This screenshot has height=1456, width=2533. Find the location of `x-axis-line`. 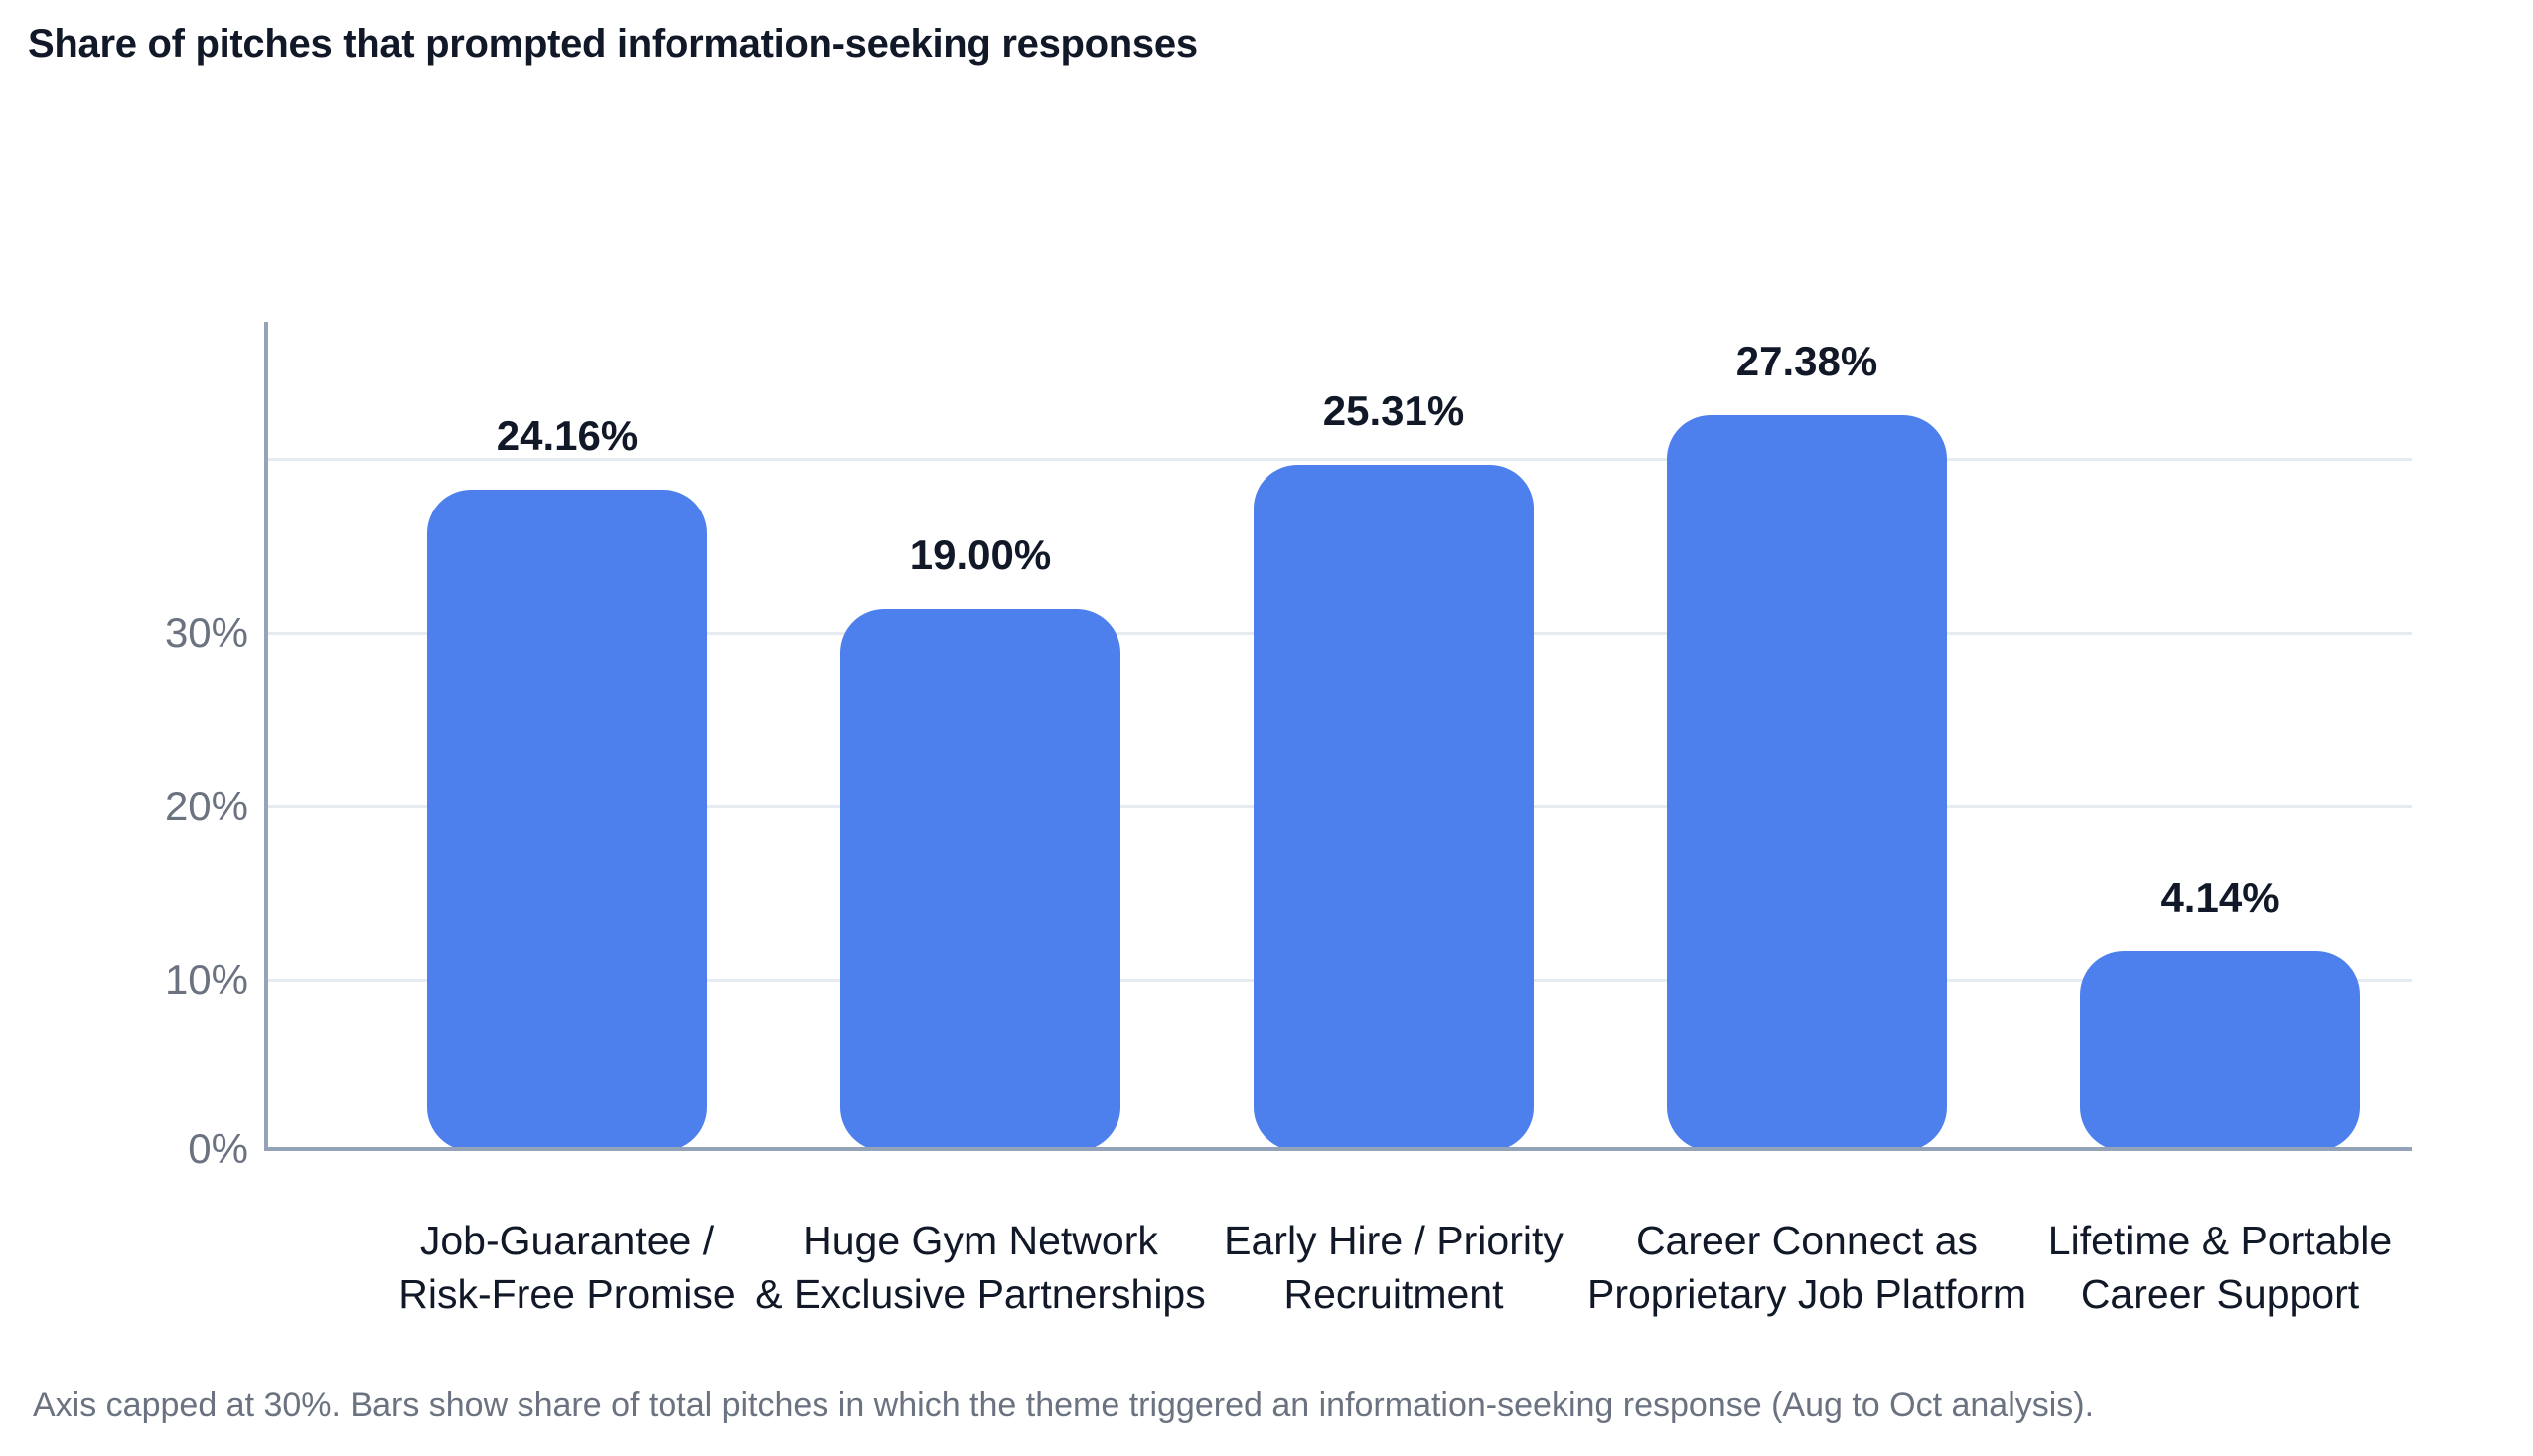

x-axis-line is located at coordinates (1338, 1149).